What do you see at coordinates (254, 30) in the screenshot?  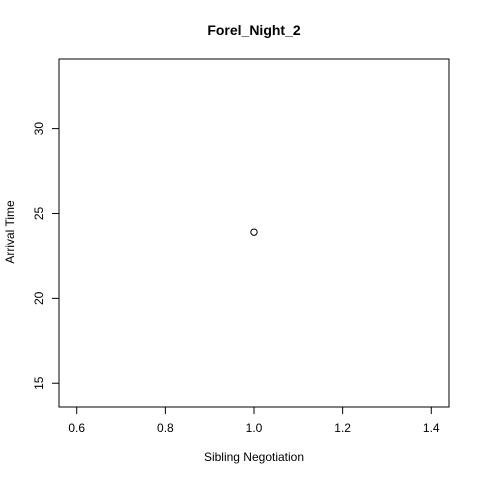 I see `chart-title: Forel_Night_2` at bounding box center [254, 30].